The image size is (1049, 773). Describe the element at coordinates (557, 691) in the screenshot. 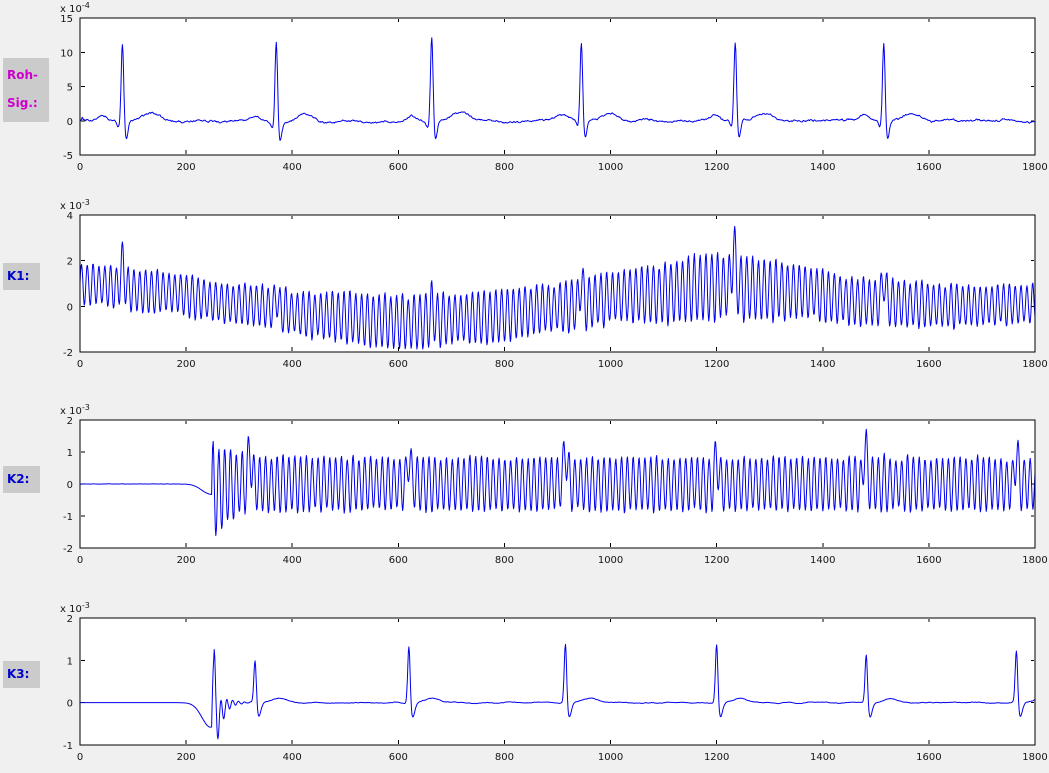

I see `k3-trace` at that location.